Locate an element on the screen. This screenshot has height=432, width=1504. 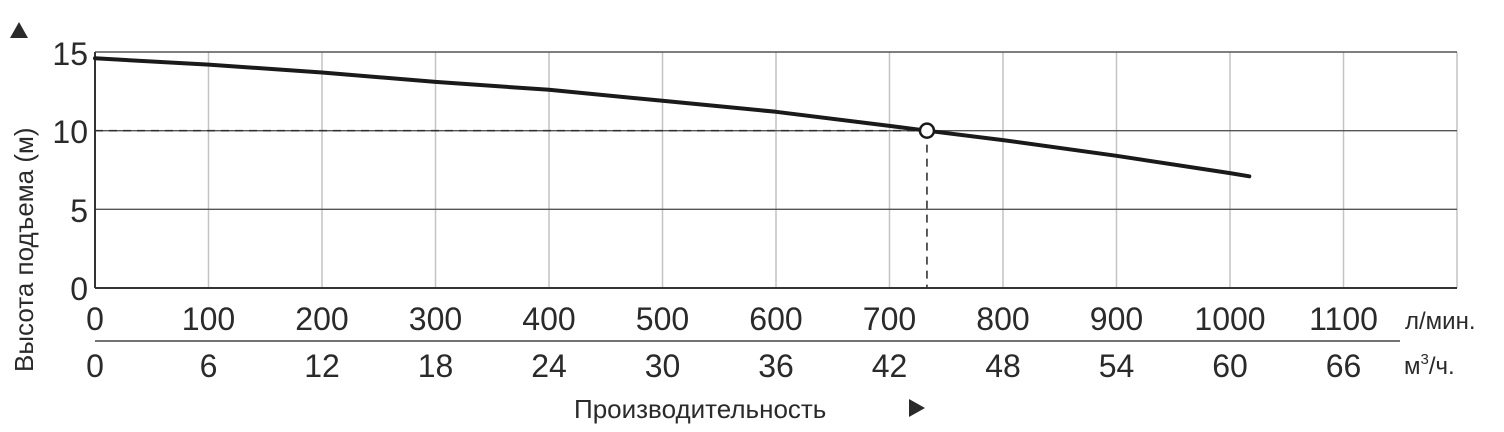
x-axis-arrow-icon is located at coordinates (917, 408).